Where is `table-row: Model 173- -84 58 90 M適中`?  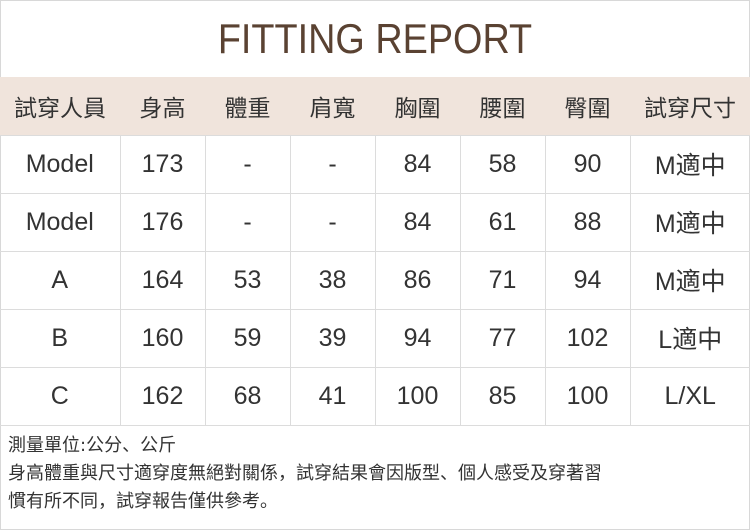 table-row: Model 173- -84 58 90 M適中 is located at coordinates (375, 164).